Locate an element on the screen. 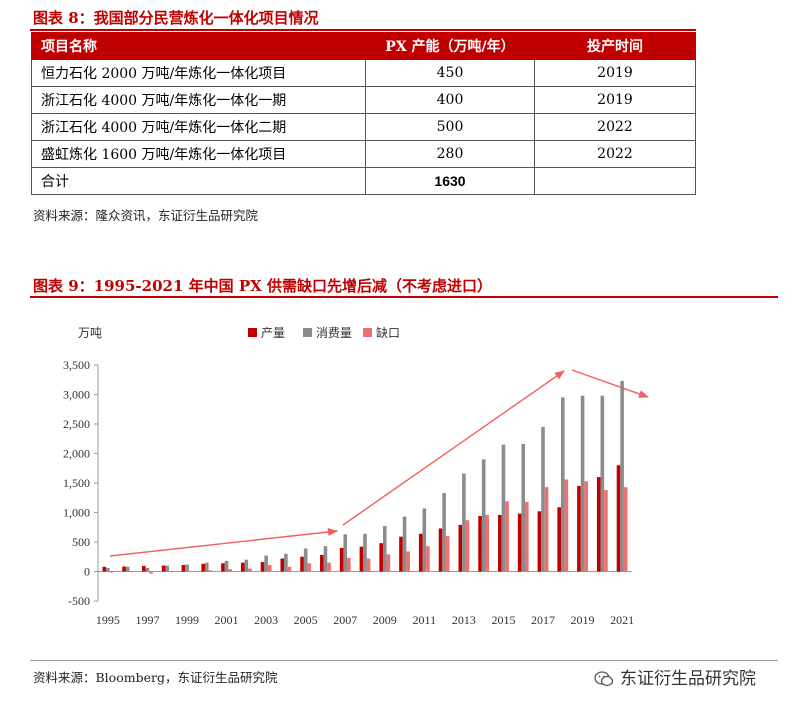  y-tick-label: 1,000 is located at coordinates (76, 513).